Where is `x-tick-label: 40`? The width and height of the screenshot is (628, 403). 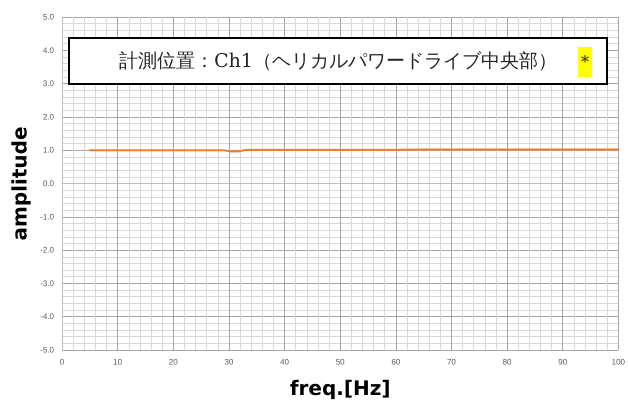
x-tick-label: 40 is located at coordinates (285, 362).